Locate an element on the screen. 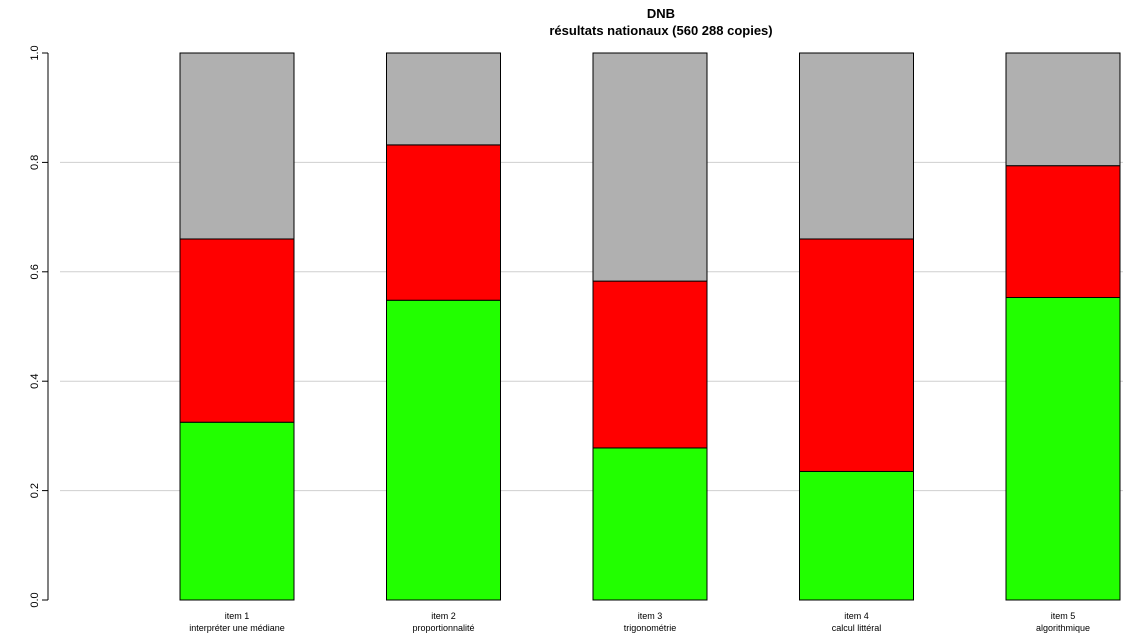 Image resolution: width=1123 pixels, height=642 pixels. y-tick-label: 0.0 is located at coordinates (35, 599).